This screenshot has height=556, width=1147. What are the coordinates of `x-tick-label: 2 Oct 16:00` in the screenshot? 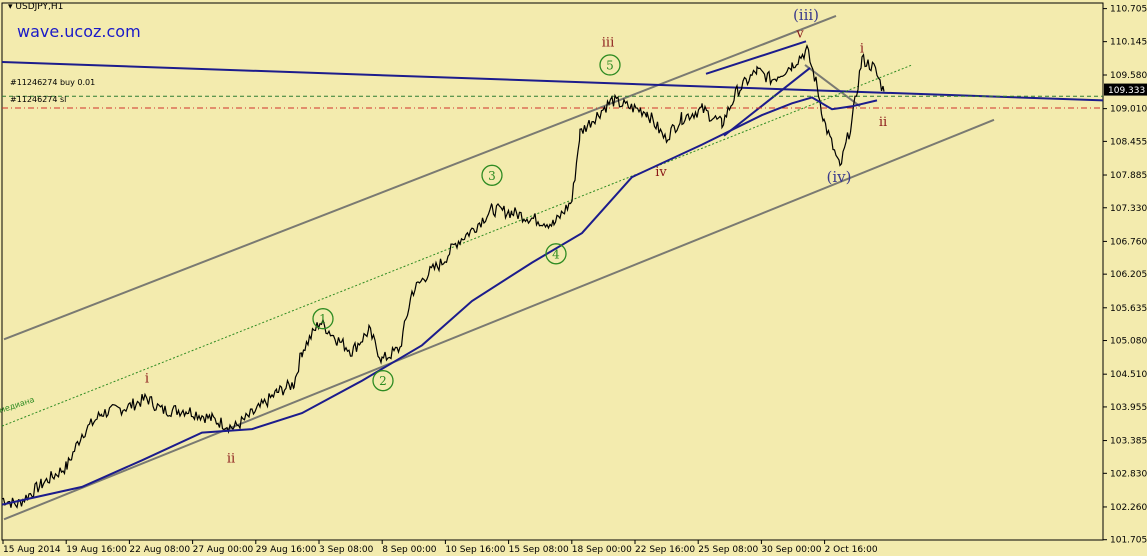 It's located at (851, 550).